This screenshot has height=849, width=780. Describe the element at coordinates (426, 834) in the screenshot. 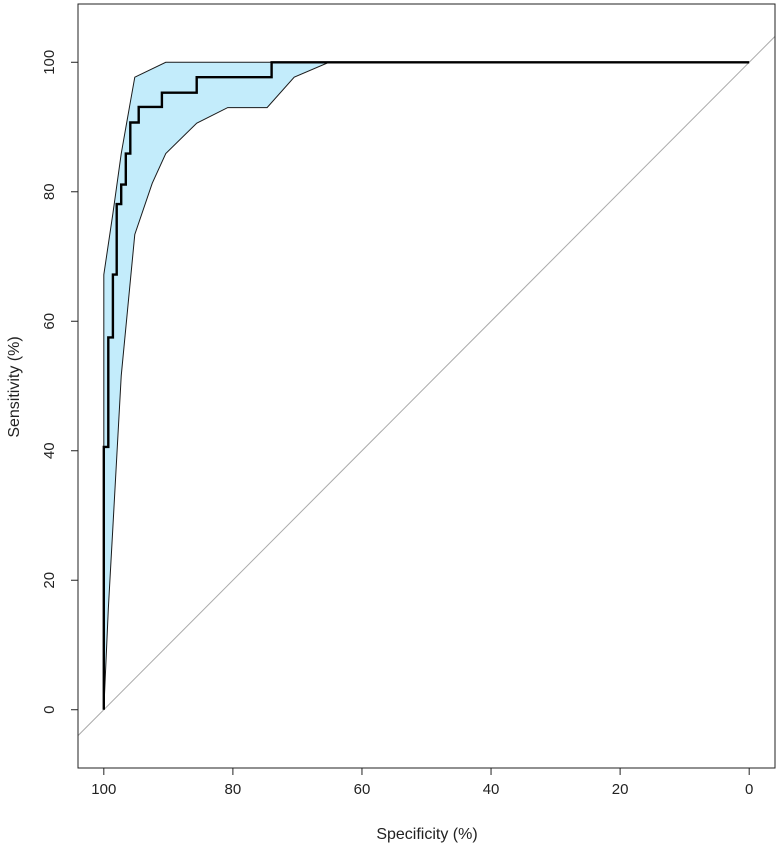

I see `x-axis-label: Specificity (%)` at that location.